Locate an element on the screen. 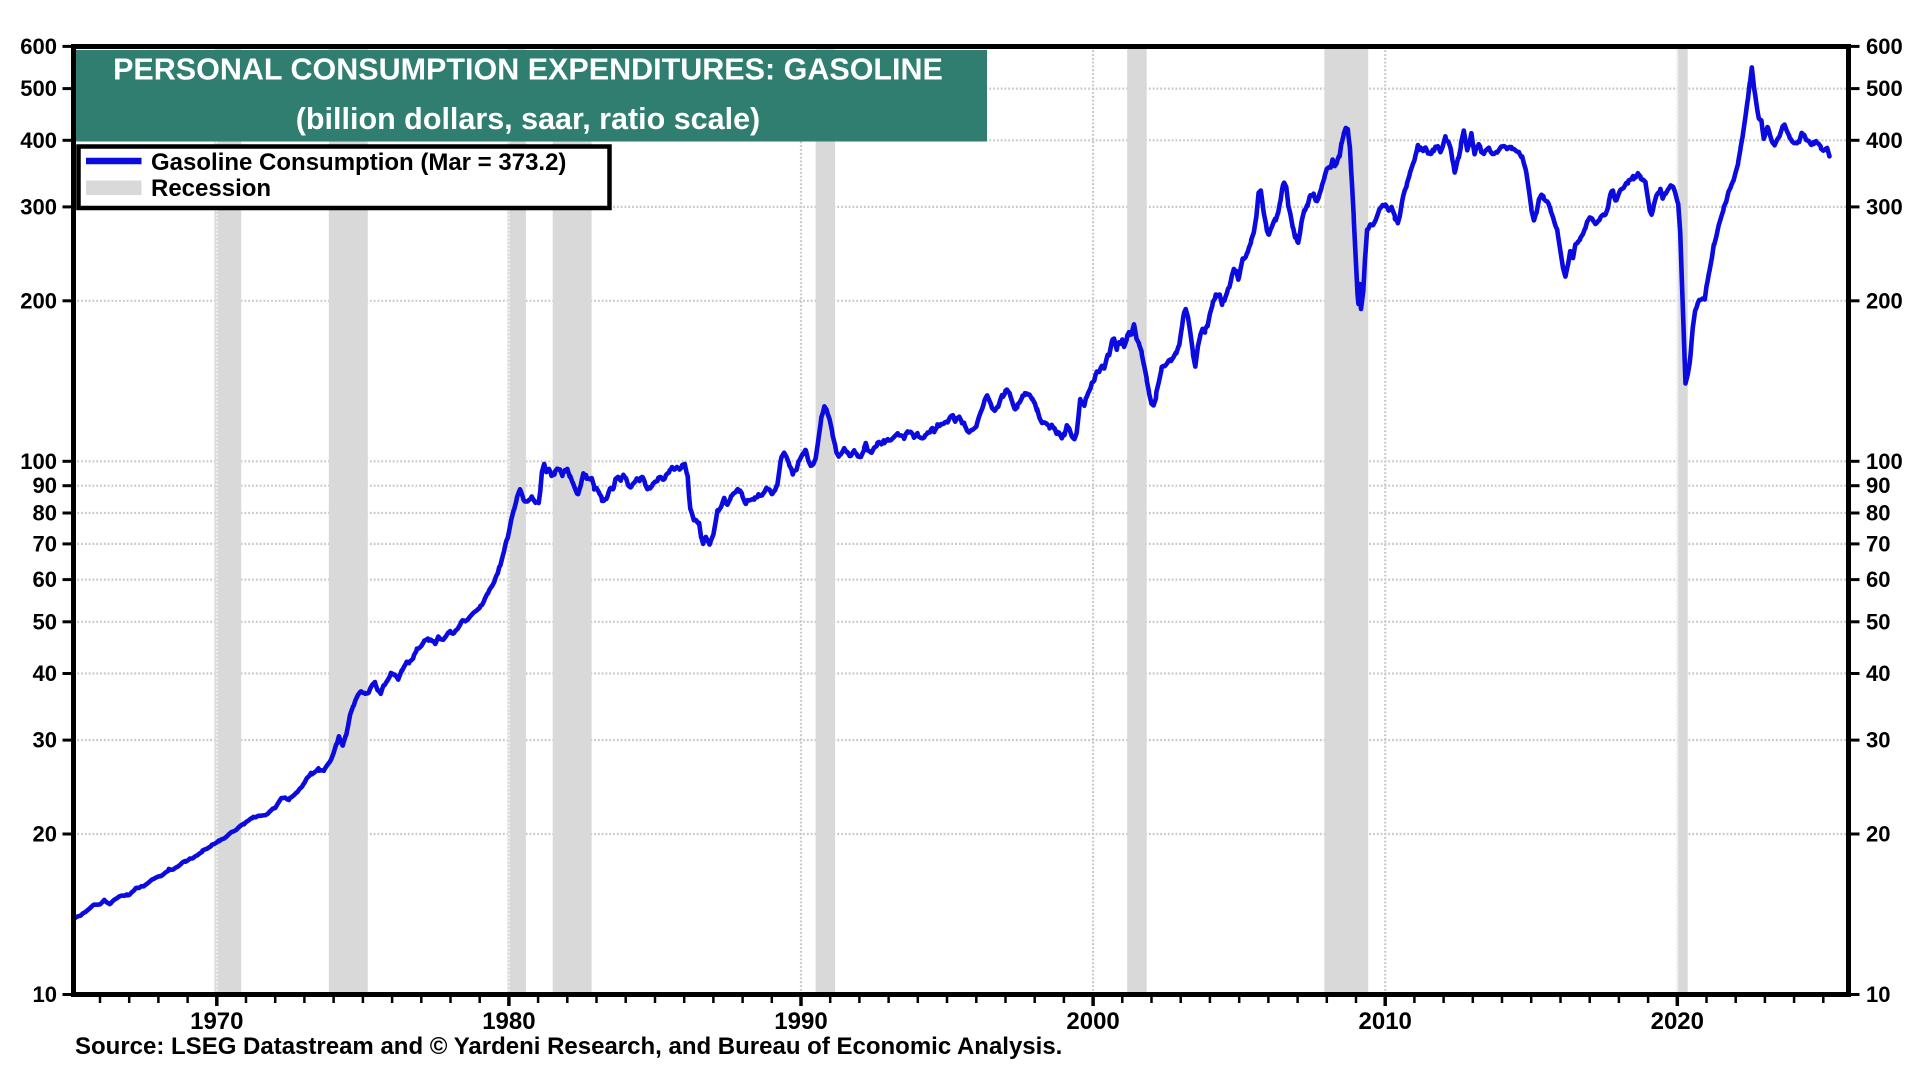 This screenshot has width=1920, height=1080. svg-text: 1970 is located at coordinates (216, 1021).